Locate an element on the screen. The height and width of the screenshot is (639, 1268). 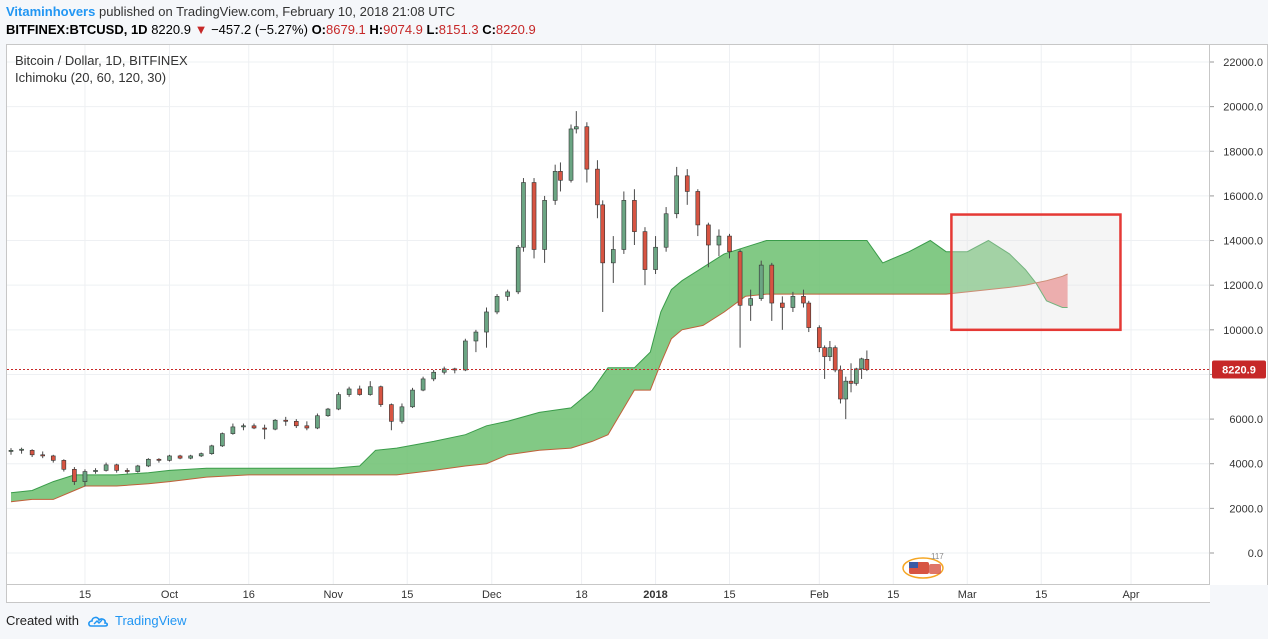
created-with-text: Created with is located at coordinates (42, 620).